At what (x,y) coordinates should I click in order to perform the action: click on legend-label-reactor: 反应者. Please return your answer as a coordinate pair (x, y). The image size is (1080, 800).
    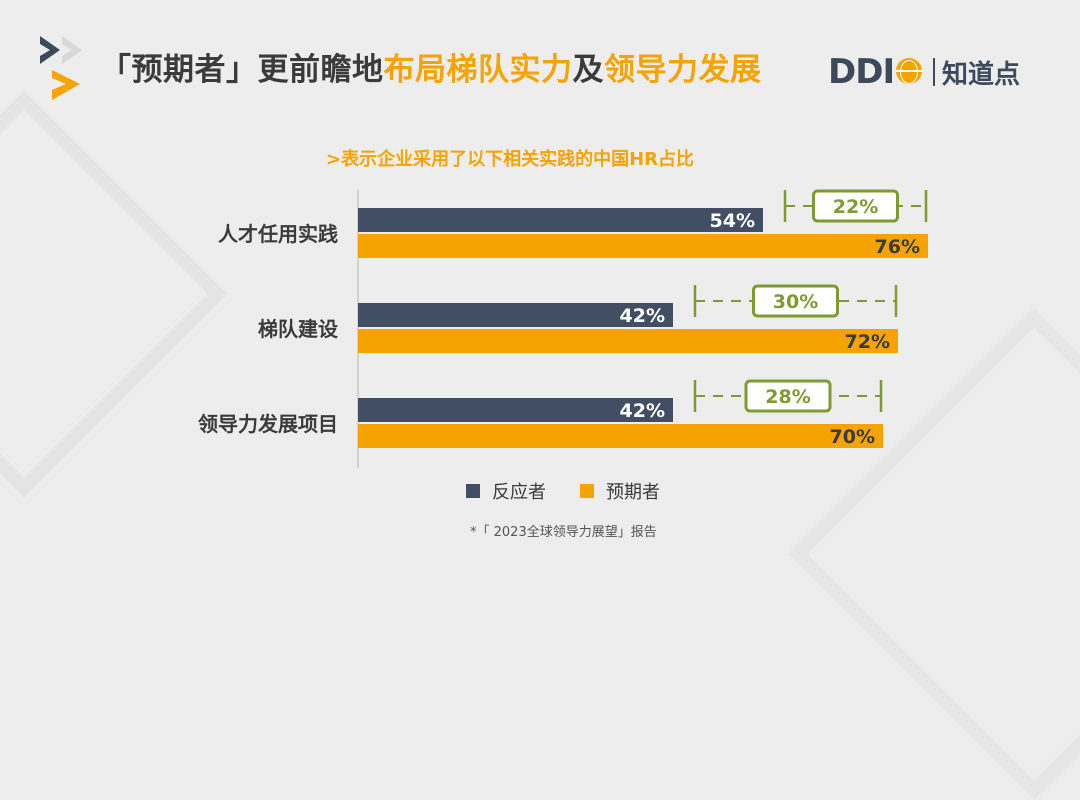
    Looking at the image, I should click on (519, 492).